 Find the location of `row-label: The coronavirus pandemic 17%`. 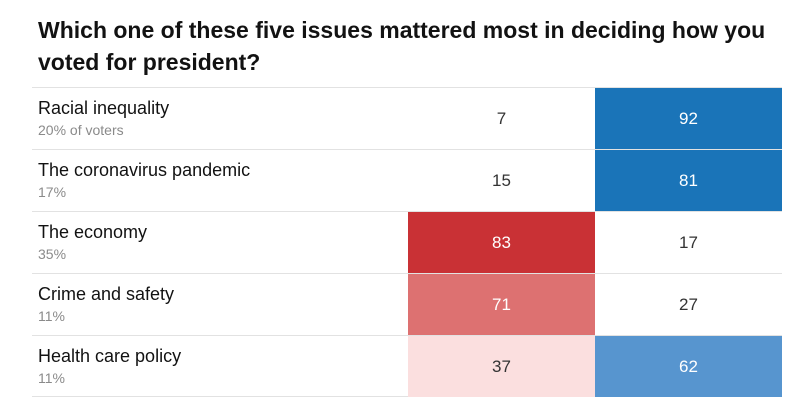

row-label: The coronavirus pandemic 17% is located at coordinates (144, 180).